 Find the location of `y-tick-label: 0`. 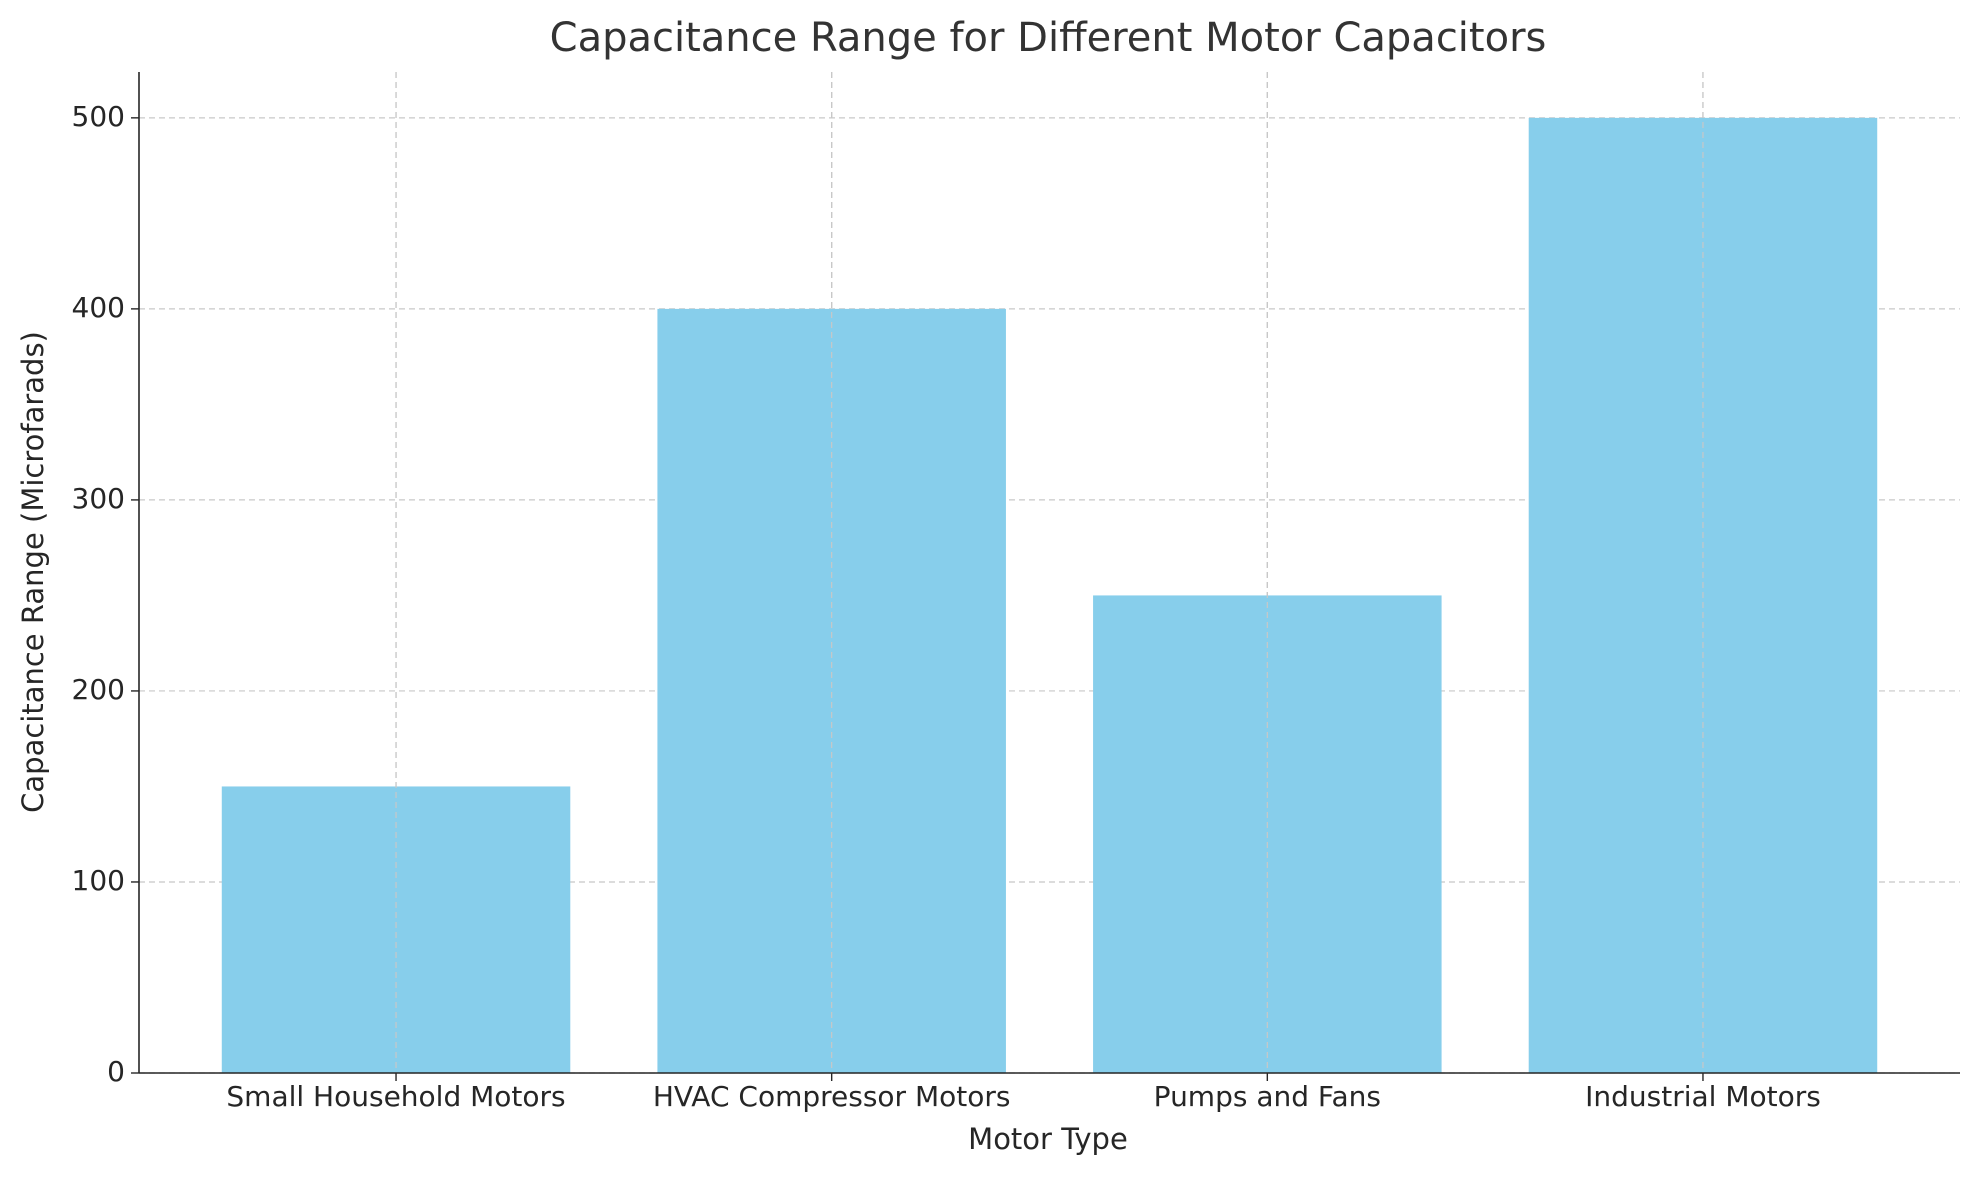

y-tick-label: 0 is located at coordinates (116, 1071).